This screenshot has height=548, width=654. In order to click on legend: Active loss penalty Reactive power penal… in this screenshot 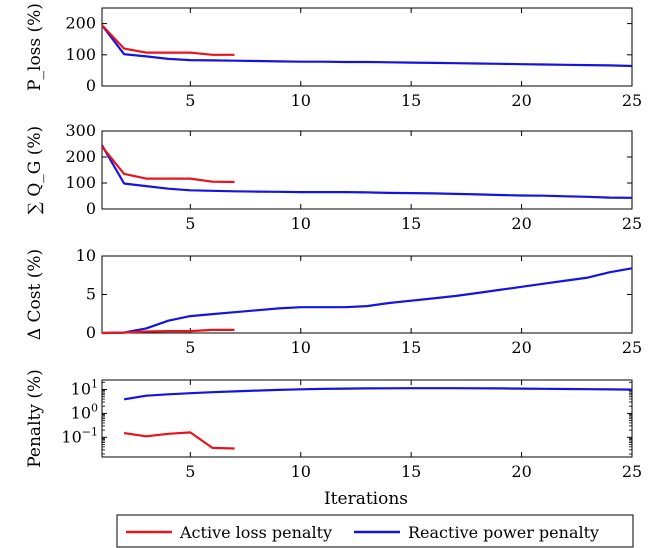, I will do `click(375, 531)`.